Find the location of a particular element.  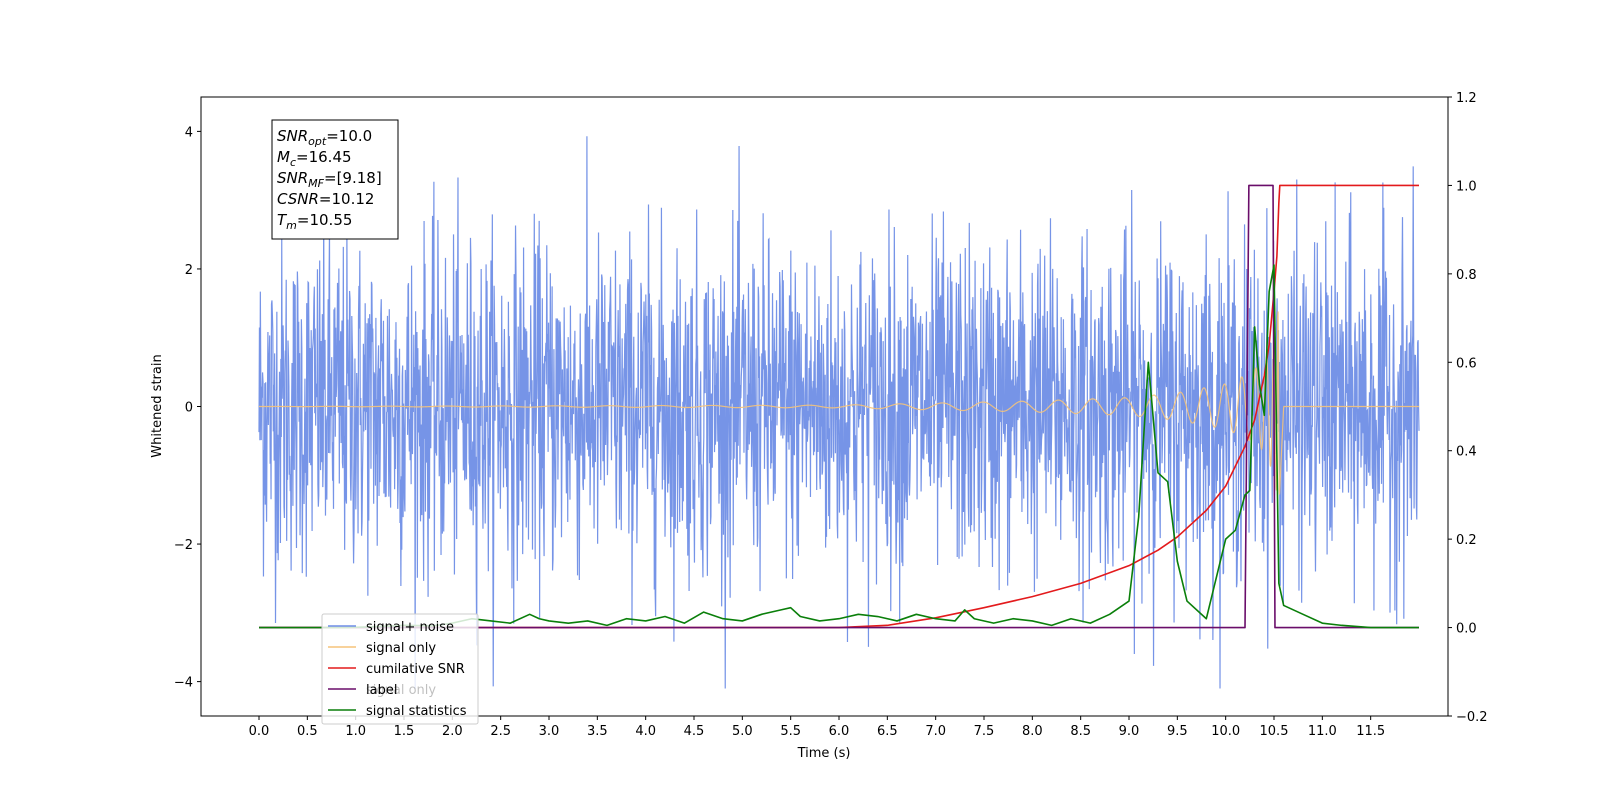

y-right-tick: 0.8 is located at coordinates (1462, 275).